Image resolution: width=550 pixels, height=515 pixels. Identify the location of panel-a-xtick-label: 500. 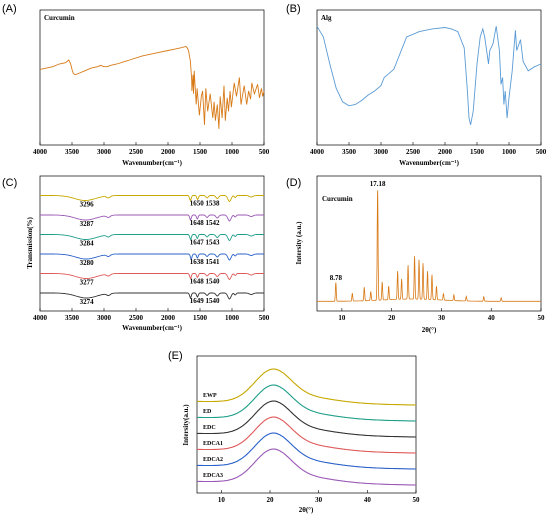
(264, 152).